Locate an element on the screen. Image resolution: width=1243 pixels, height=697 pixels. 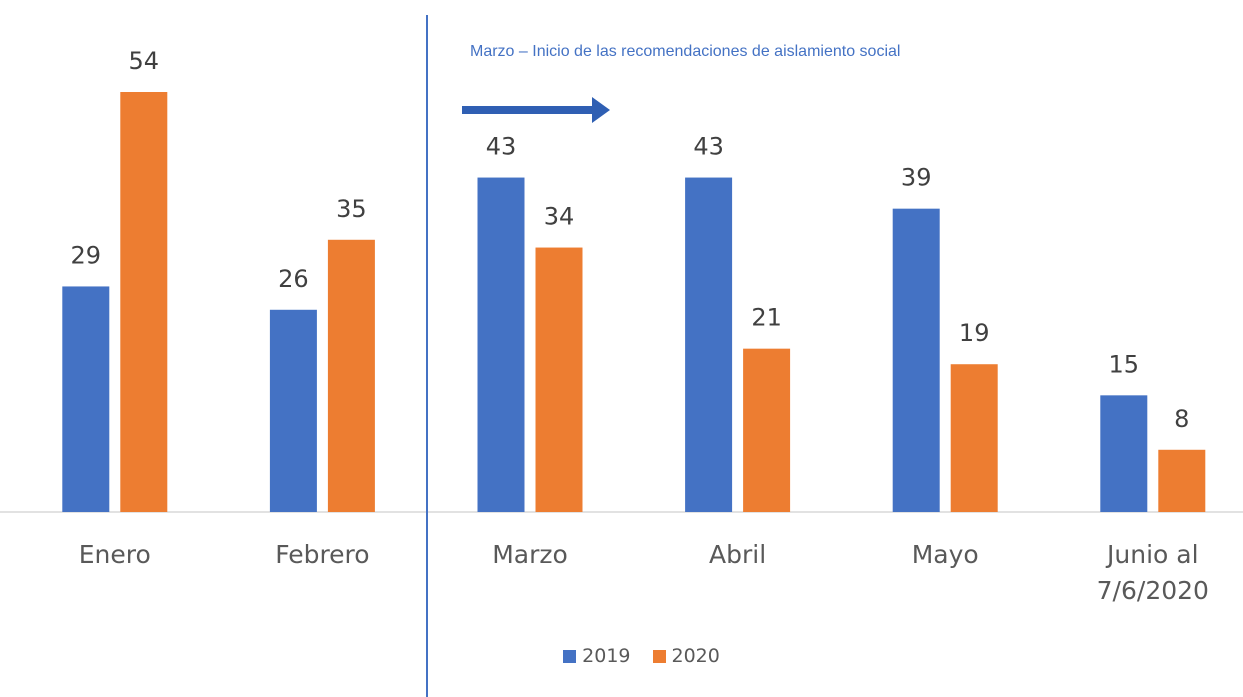
legend: 2019 2020 is located at coordinates (621, 656).